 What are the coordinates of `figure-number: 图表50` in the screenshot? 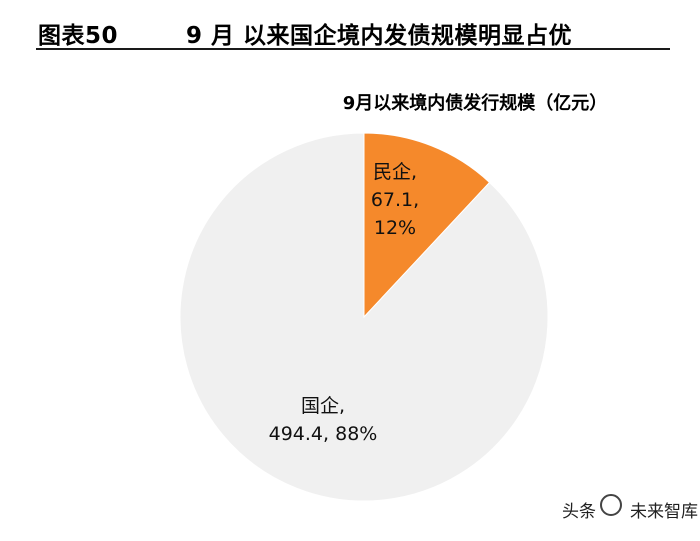 It's located at (78, 36).